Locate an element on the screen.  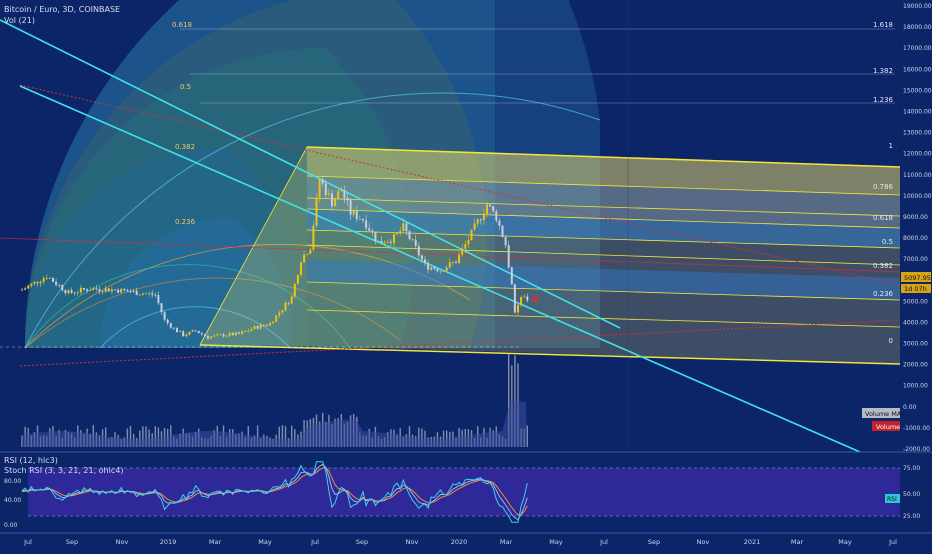
rsi-line is located at coordinates (274, 492).